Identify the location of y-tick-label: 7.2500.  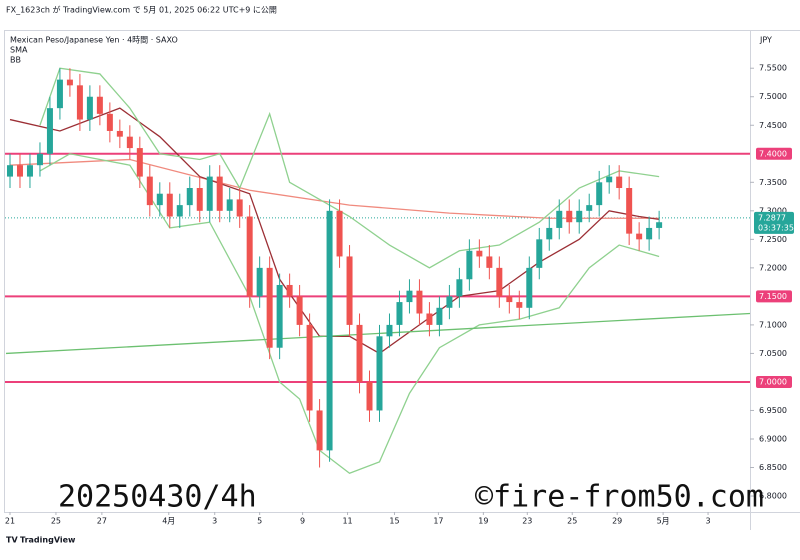
(773, 239).